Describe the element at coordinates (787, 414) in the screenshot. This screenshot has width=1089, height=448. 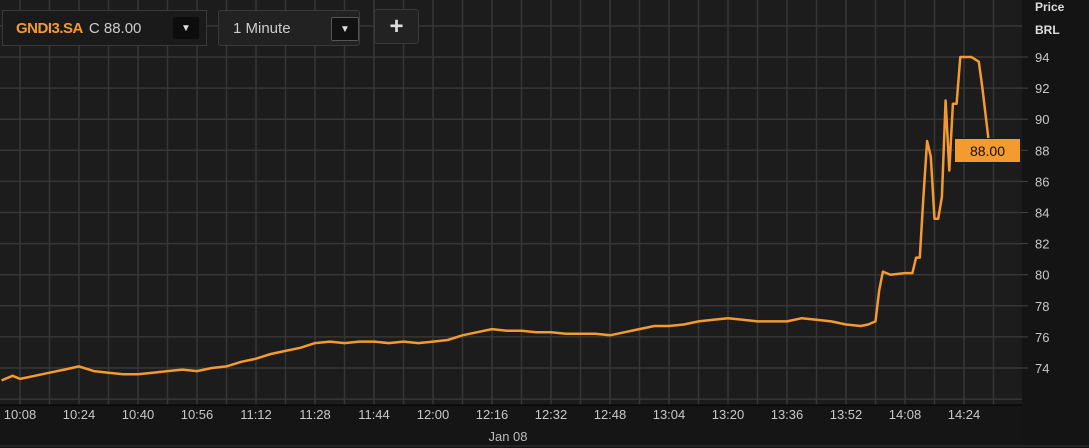
I see `x-tick-label: 13:36` at that location.